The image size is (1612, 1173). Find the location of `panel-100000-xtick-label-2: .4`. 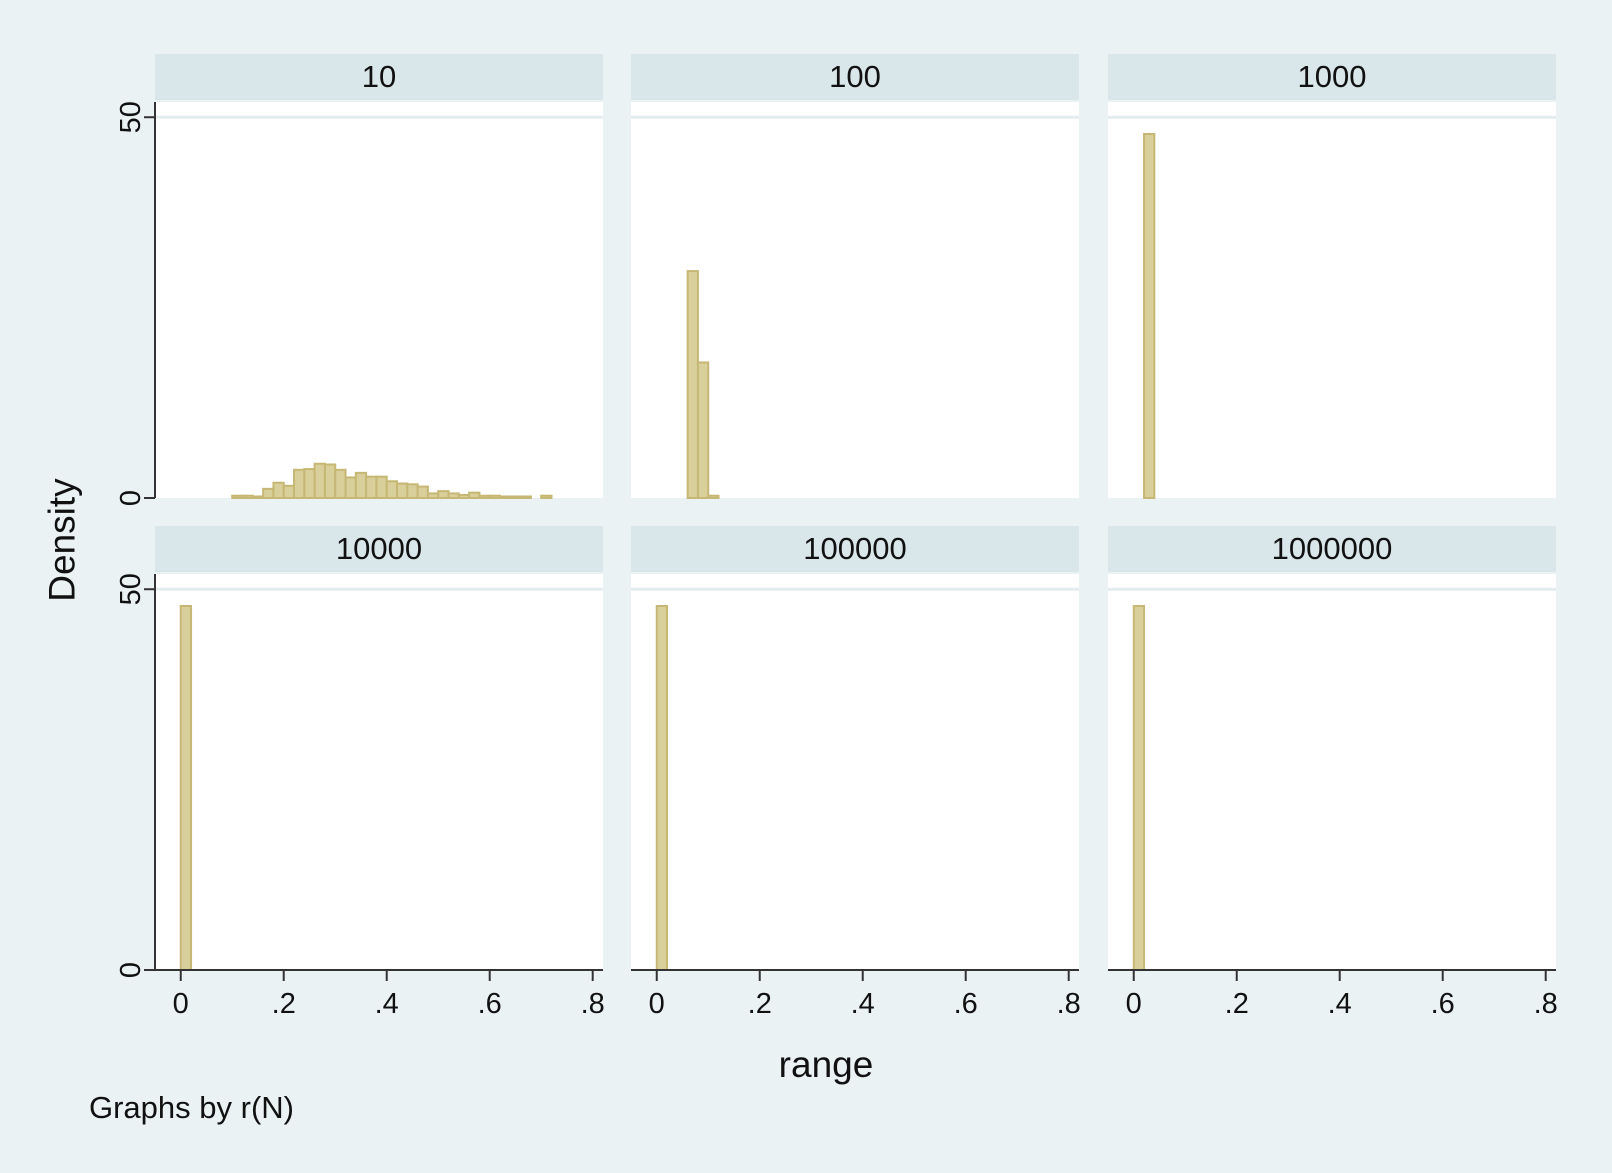

panel-100000-xtick-label-2: .4 is located at coordinates (863, 1004).